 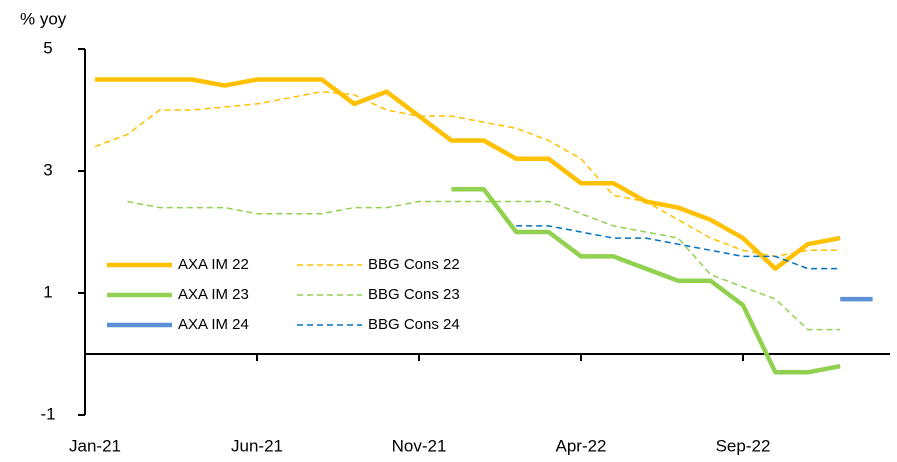 I want to click on x-tick-label: Jan-21, so click(x=95, y=445).